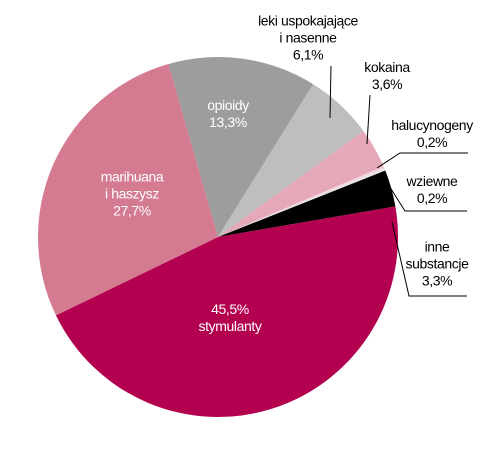 This screenshot has height=457, width=502. What do you see at coordinates (437, 255) in the screenshot?
I see `category-label: inne substancje` at bounding box center [437, 255].